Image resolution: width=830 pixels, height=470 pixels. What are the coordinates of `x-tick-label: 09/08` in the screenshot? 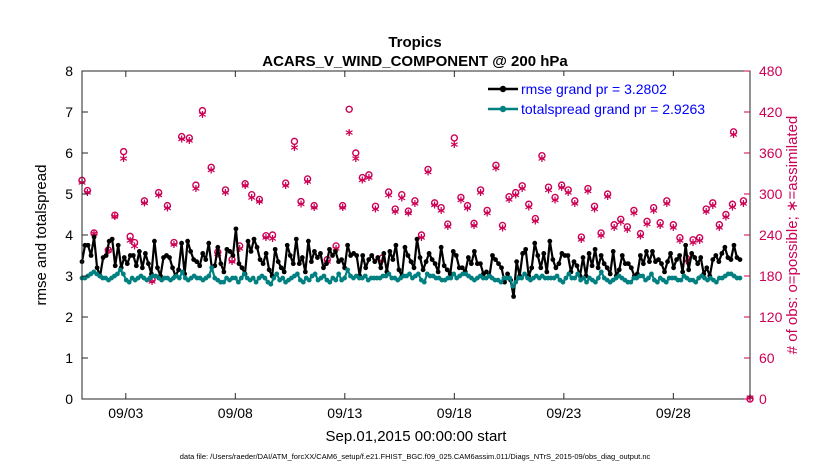 It's located at (235, 413).